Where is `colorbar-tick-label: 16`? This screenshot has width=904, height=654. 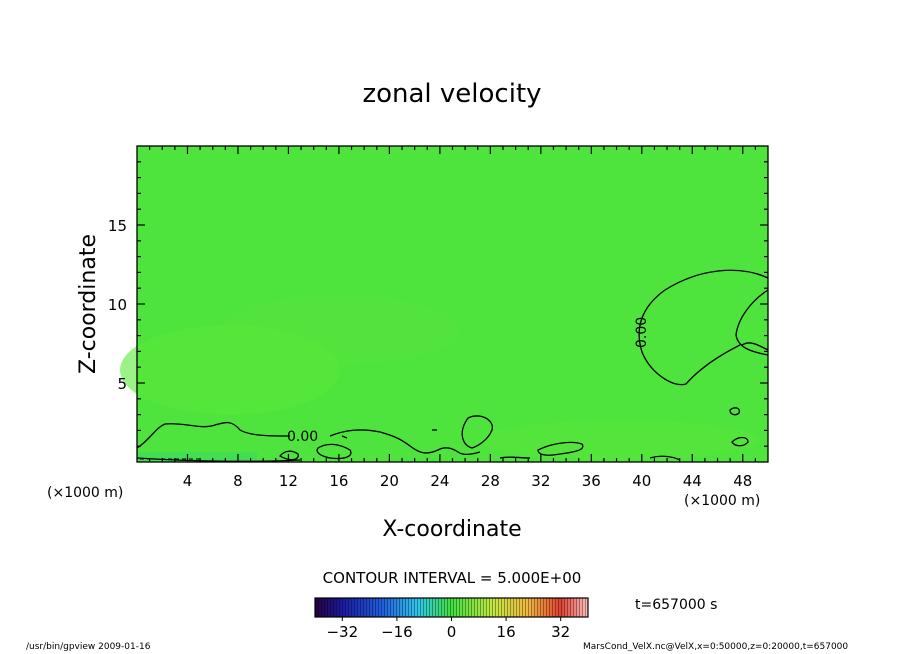 colorbar-tick-label: 16 is located at coordinates (506, 632).